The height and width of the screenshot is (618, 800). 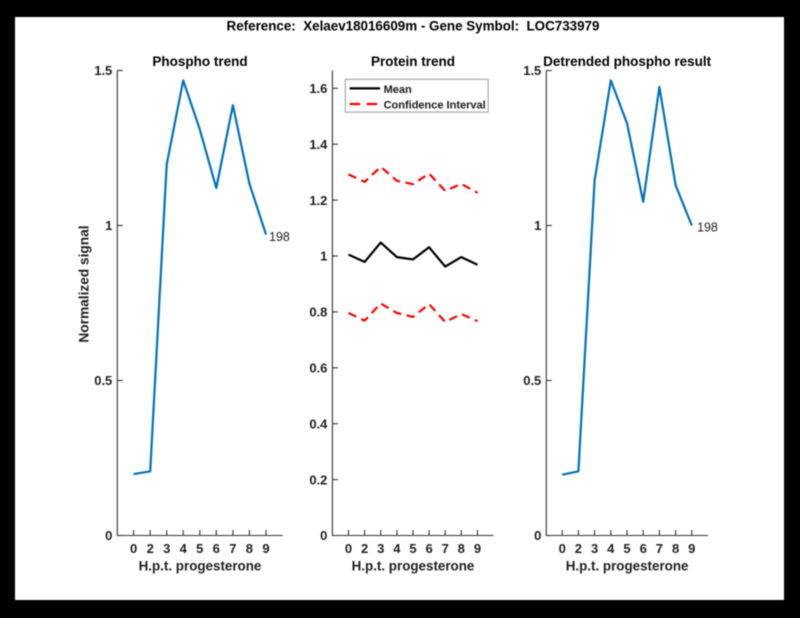 What do you see at coordinates (413, 61) in the screenshot?
I see `svg-text: Protein trend` at bounding box center [413, 61].